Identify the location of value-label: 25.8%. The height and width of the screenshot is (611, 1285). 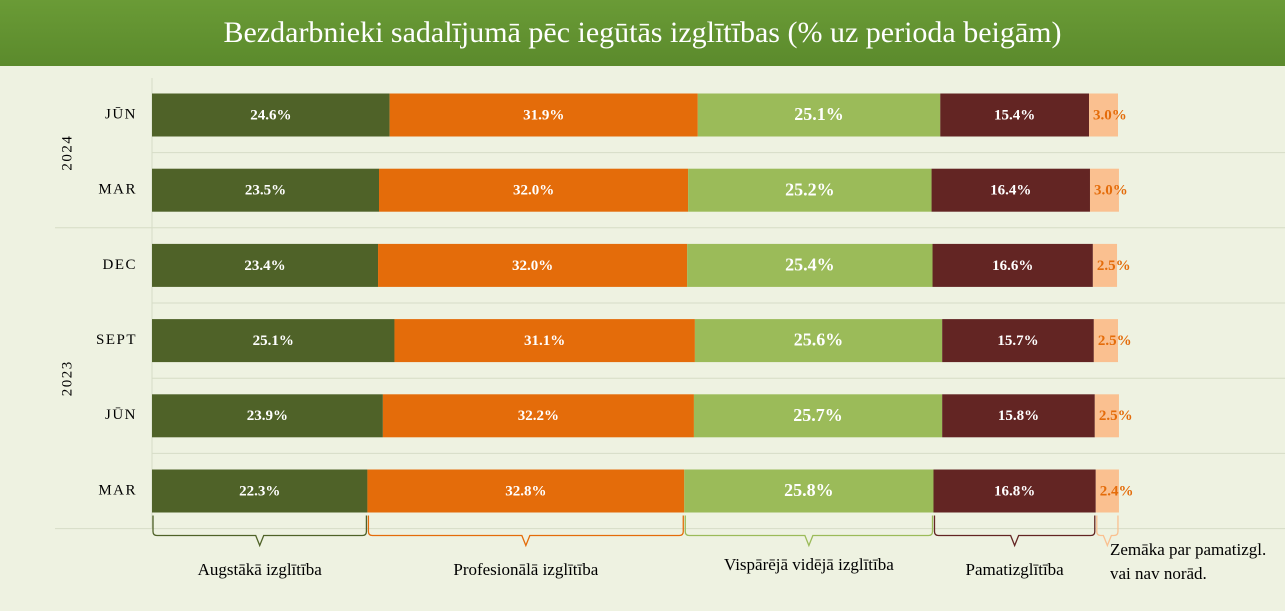
(809, 490).